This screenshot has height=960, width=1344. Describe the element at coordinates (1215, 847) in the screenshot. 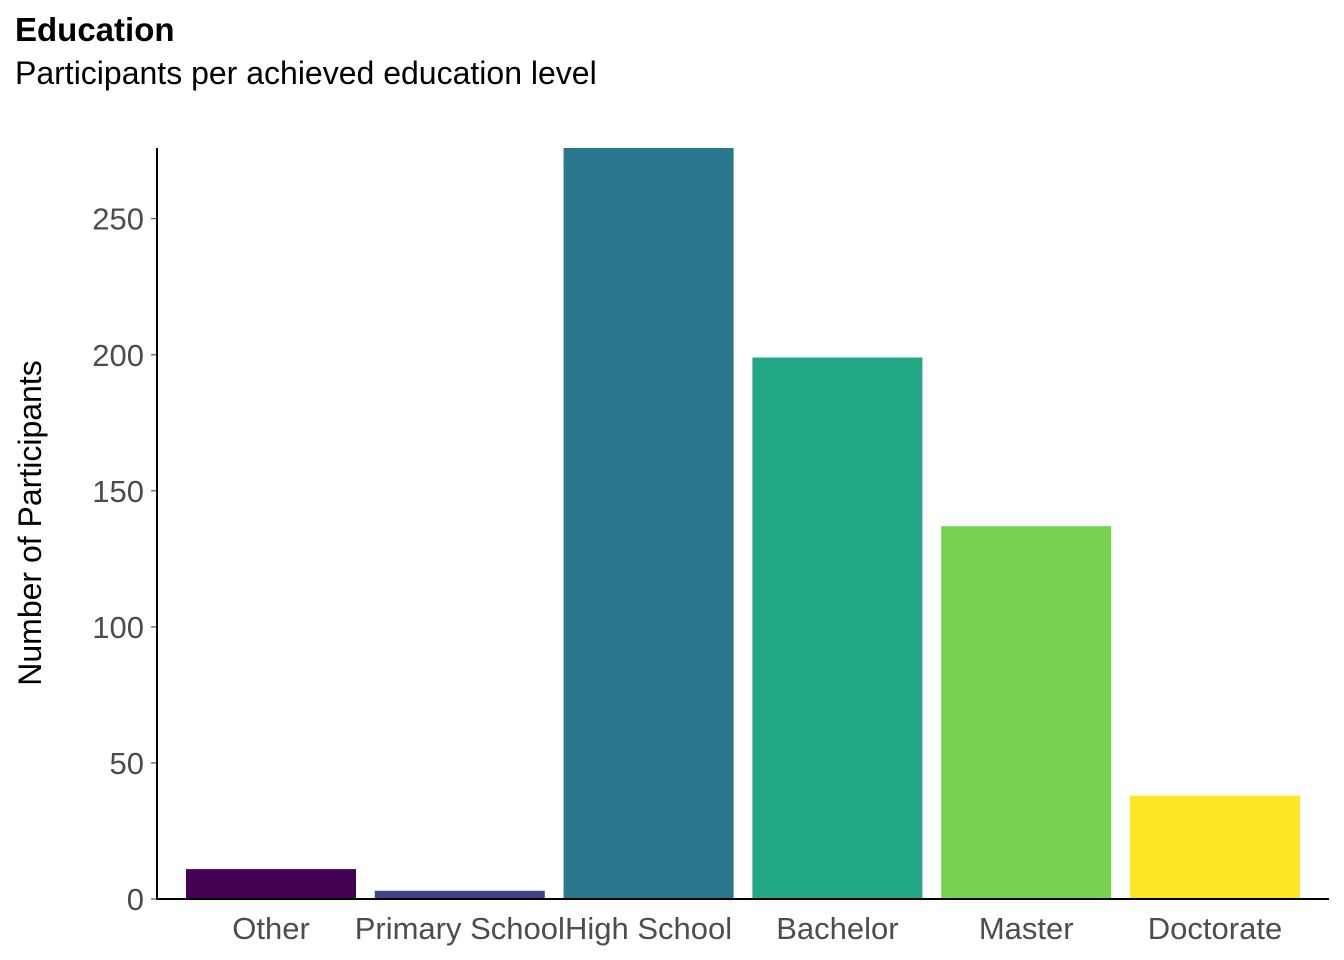

I see `bar-doctorate` at that location.